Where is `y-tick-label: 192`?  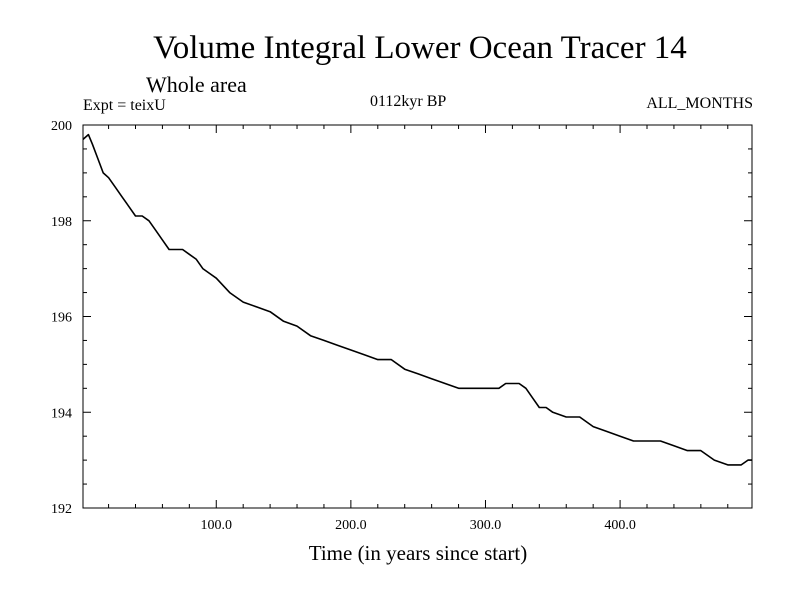
y-tick-label: 192 is located at coordinates (61, 509).